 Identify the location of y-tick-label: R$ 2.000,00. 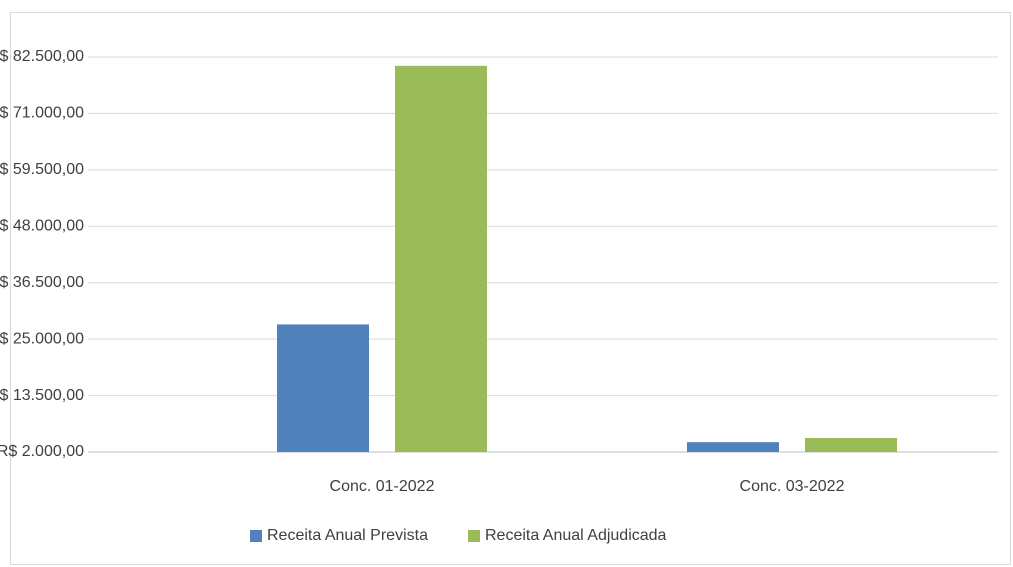
(42, 451).